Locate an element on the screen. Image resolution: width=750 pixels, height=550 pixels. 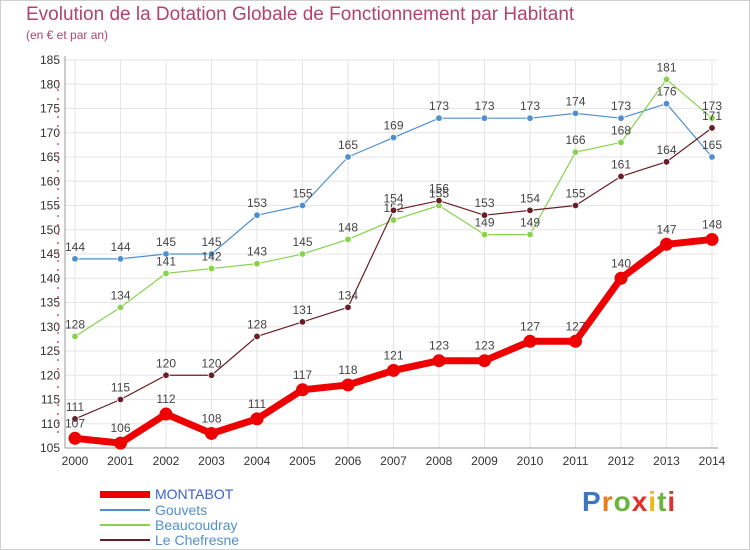
data-label: 142 is located at coordinates (211, 257).